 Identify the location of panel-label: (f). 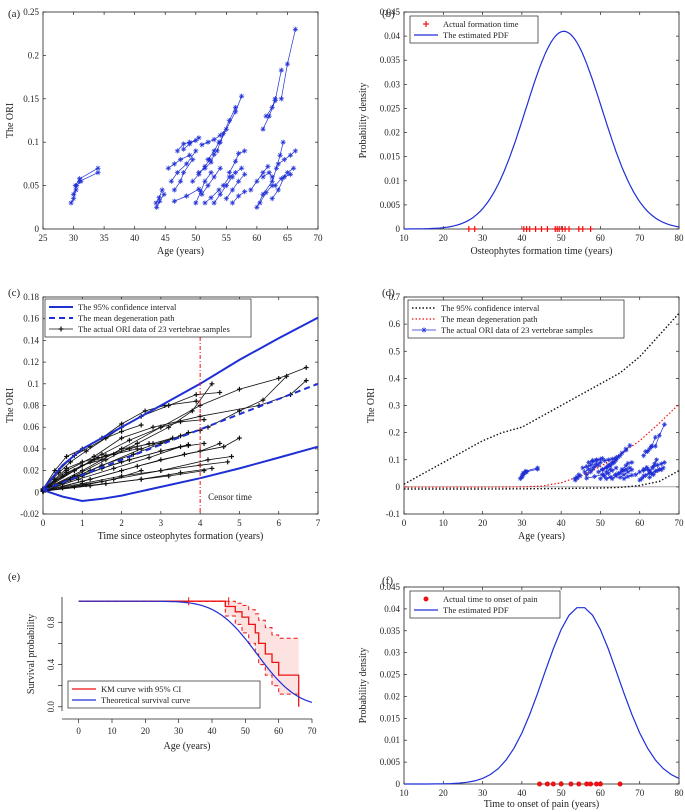
(387, 581).